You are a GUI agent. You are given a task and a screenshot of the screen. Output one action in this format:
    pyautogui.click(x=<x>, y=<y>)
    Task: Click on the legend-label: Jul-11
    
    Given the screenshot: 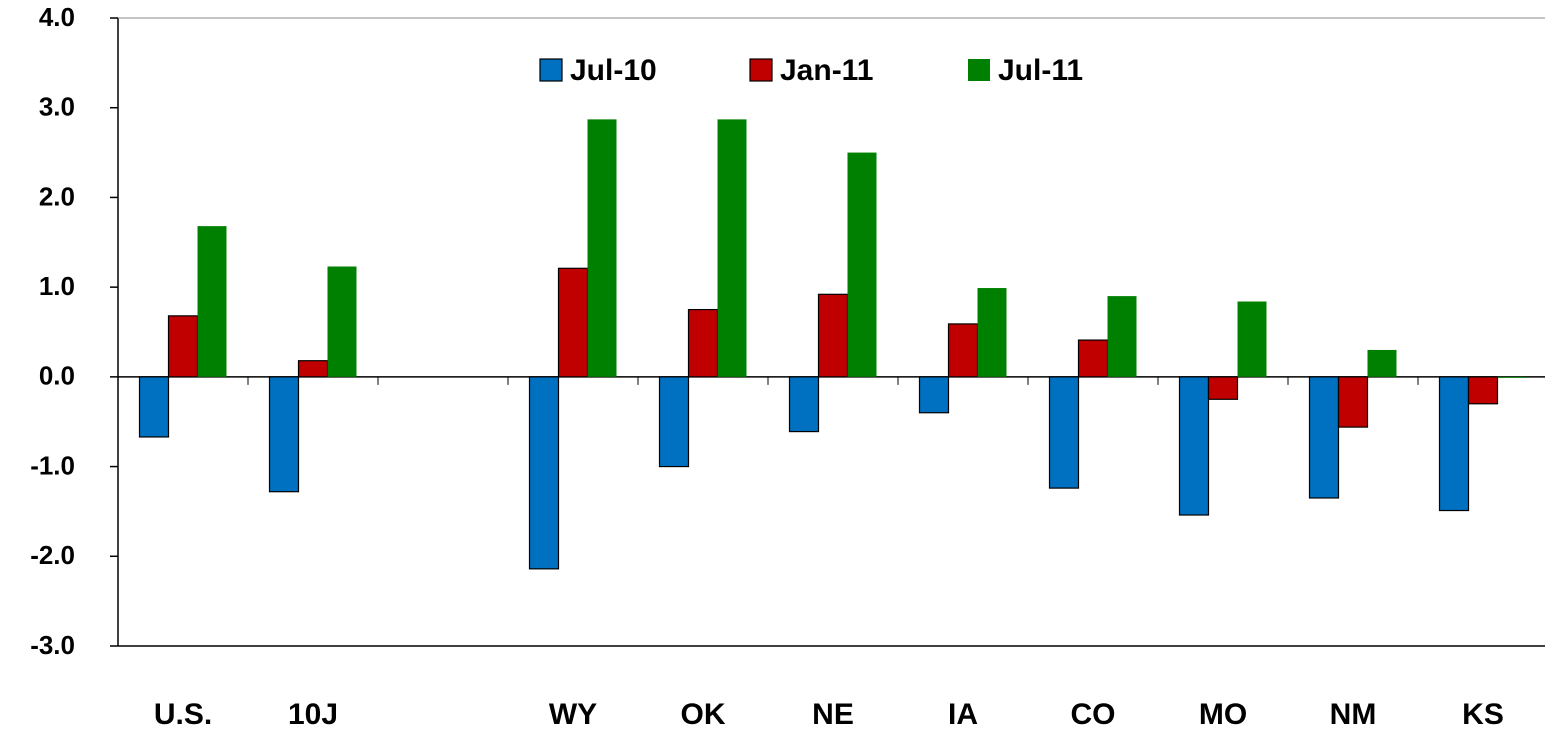 What is the action you would take?
    pyautogui.click(x=1040, y=70)
    